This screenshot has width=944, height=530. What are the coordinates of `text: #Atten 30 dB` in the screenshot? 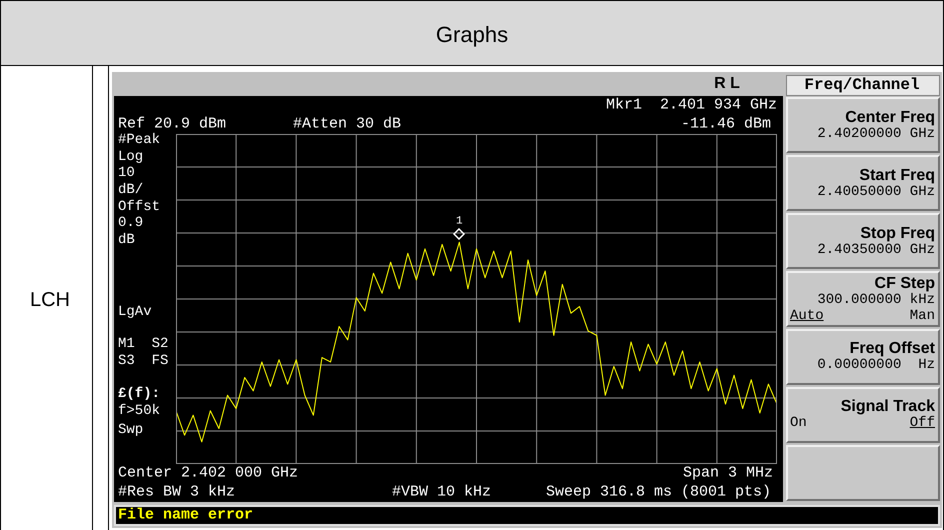 It's located at (347, 124).